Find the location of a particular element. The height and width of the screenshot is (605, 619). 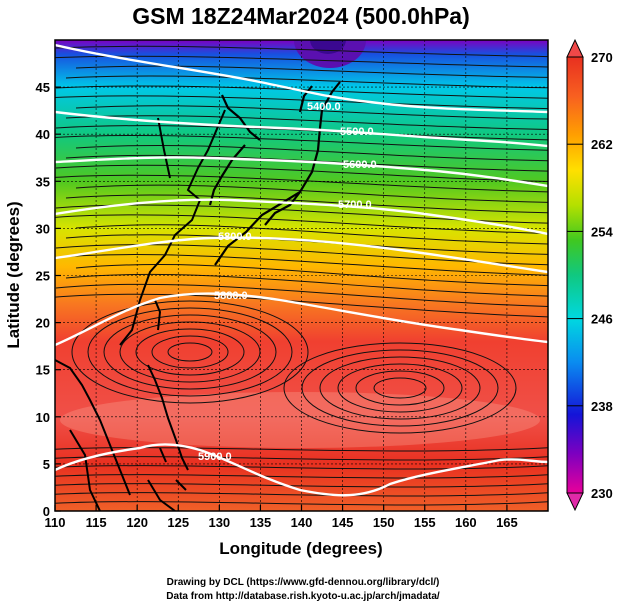

x-tick-label: 145 is located at coordinates (343, 522).